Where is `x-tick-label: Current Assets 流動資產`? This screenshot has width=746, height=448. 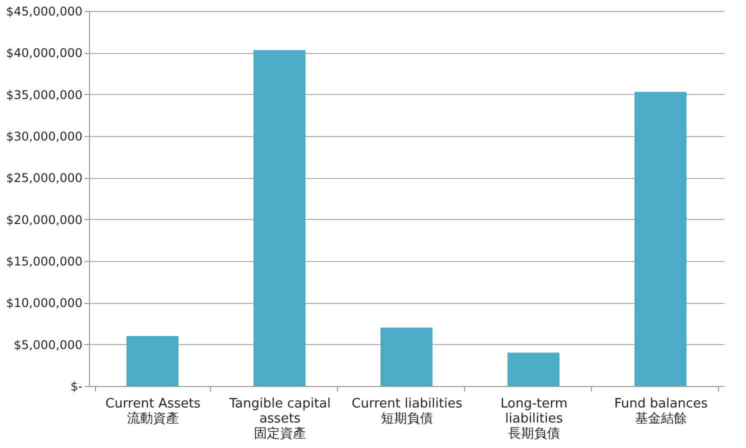
x-tick-label: Current Assets 流動資產 is located at coordinates (153, 411).